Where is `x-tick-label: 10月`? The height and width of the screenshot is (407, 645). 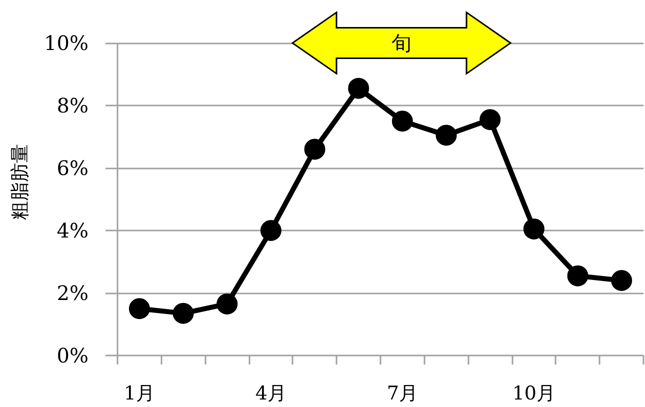 x-tick-label: 10月 is located at coordinates (534, 393).